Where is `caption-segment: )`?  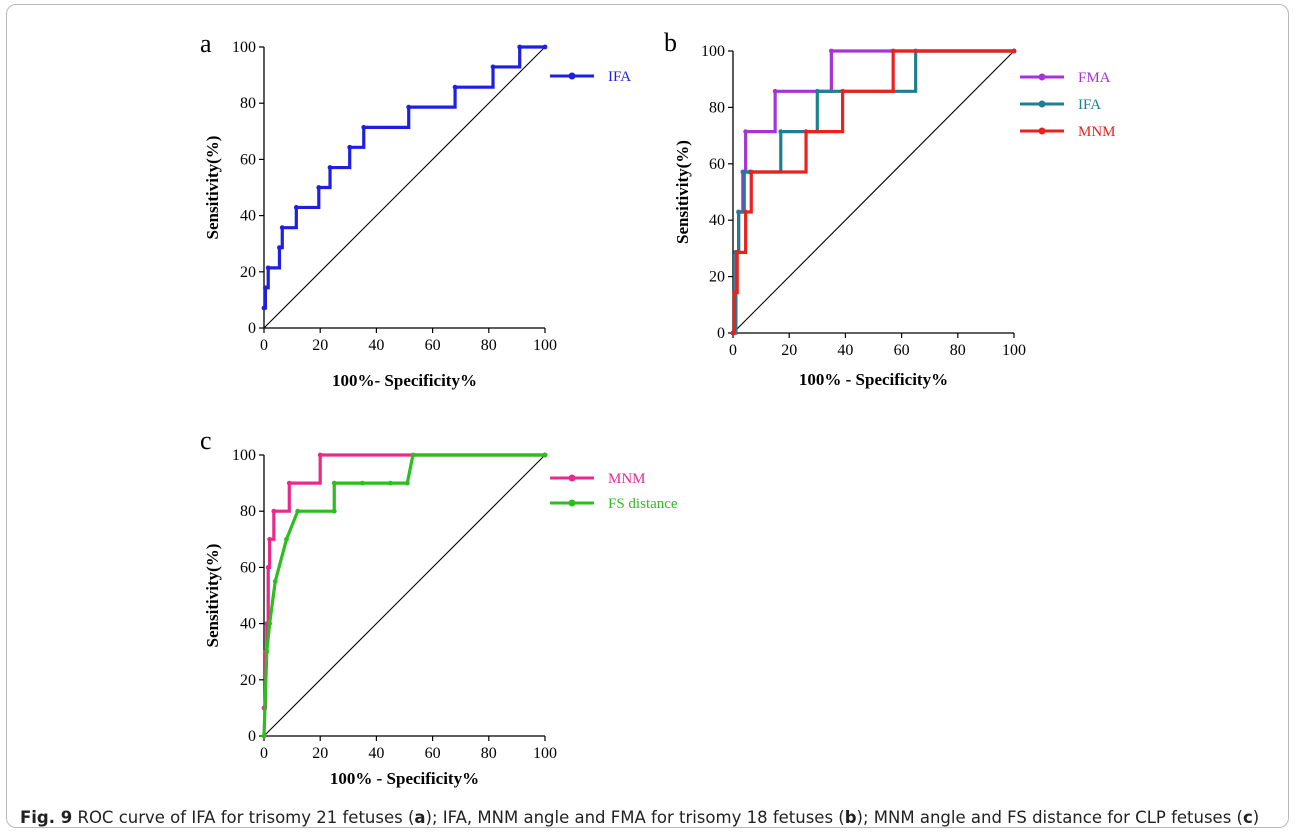 caption-segment: ) is located at coordinates (1256, 817).